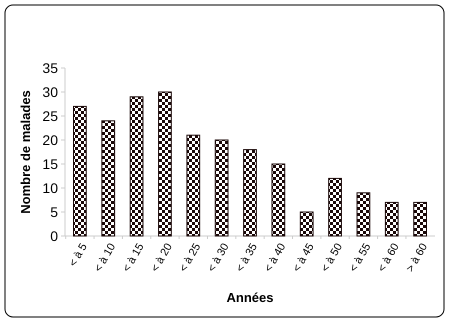  Describe the element at coordinates (162, 257) in the screenshot. I see `x-tick-label: < à 20` at that location.